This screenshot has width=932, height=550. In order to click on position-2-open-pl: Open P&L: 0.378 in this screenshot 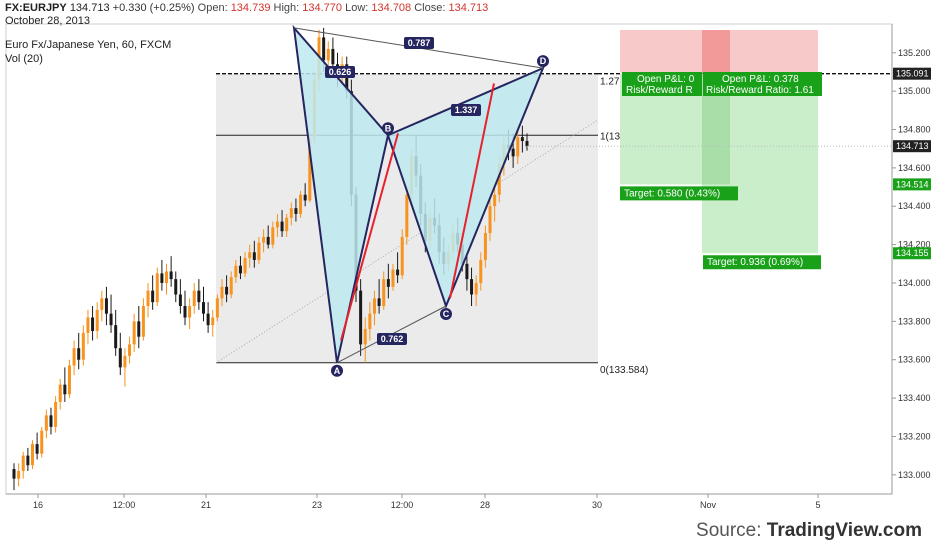, I will do `click(760, 79)`.